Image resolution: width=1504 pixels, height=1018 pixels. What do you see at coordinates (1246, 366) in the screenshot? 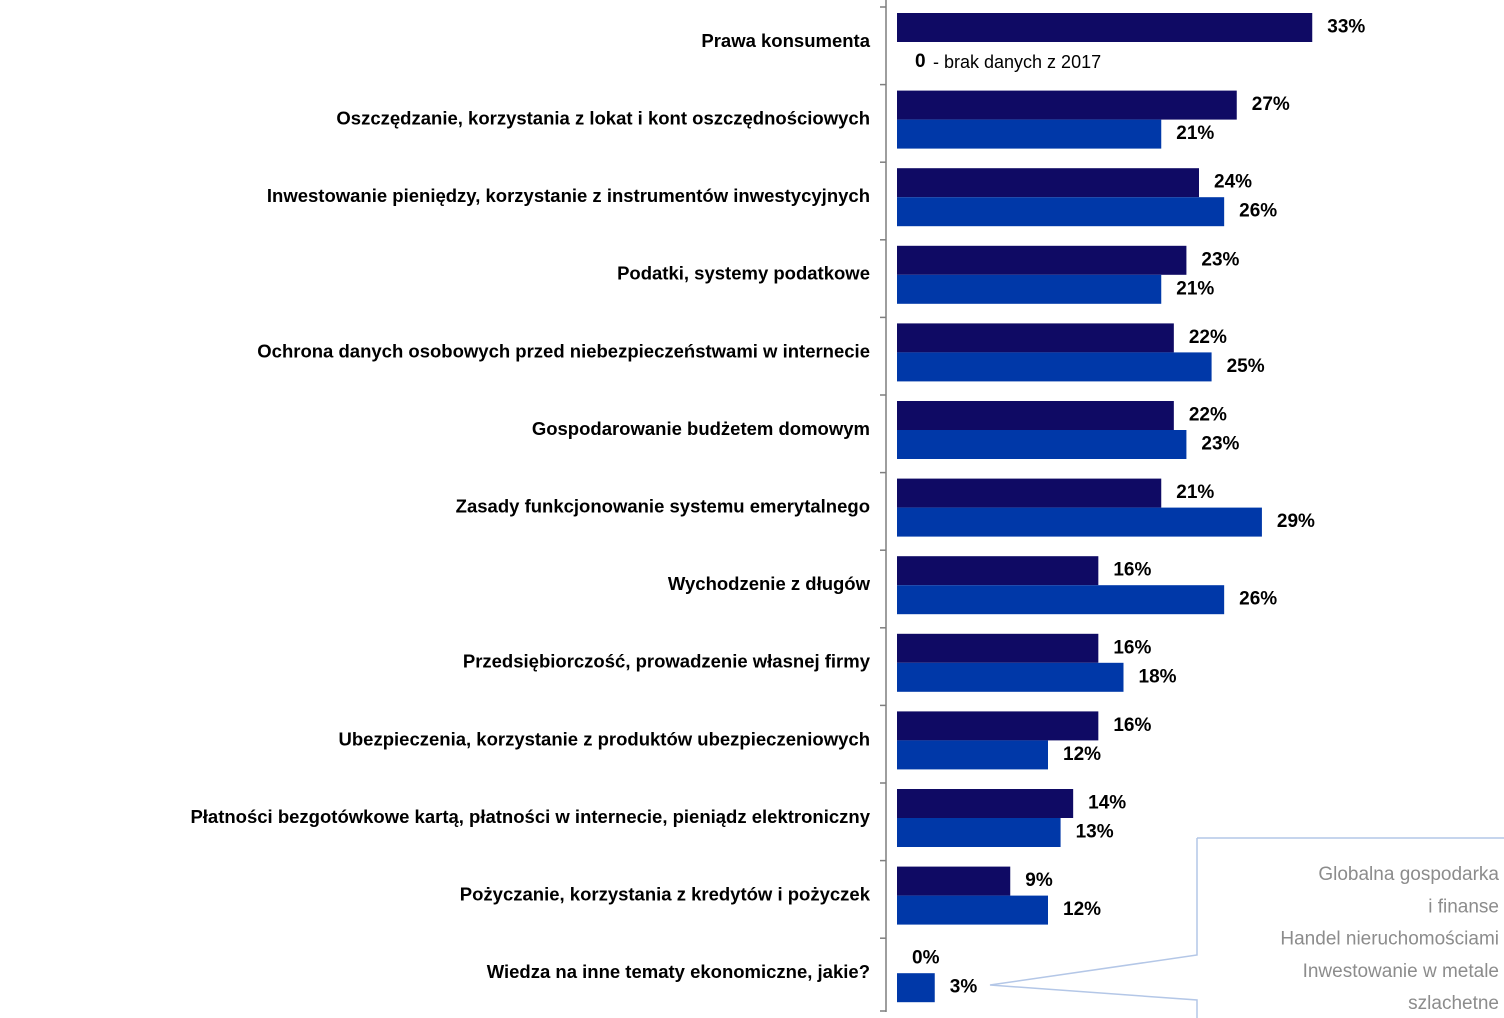
I see `value-label: 25%` at bounding box center [1246, 366].